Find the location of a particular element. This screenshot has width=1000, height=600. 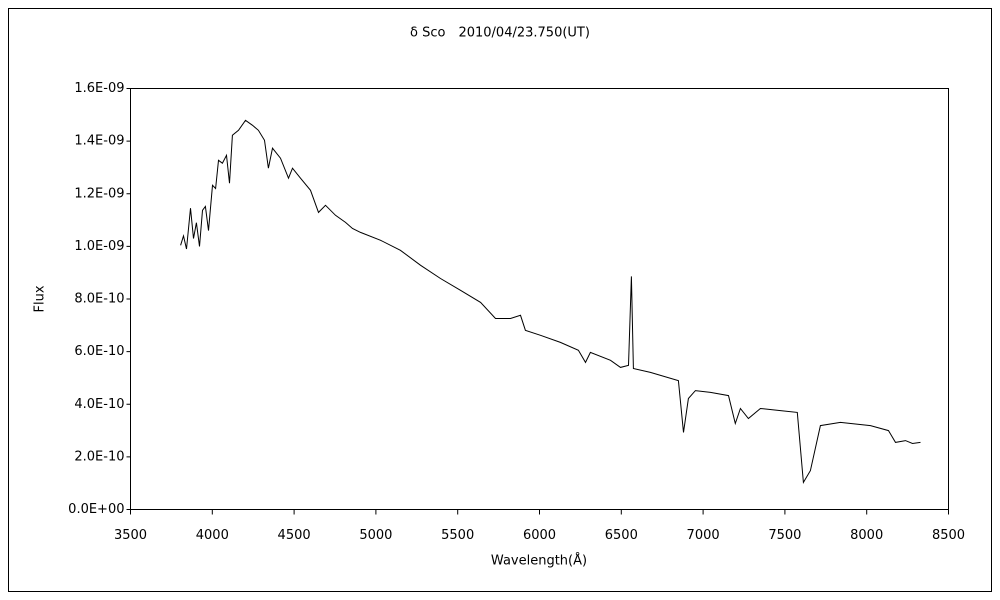

y-tick-label: 1.4E-09 is located at coordinates (99, 141).